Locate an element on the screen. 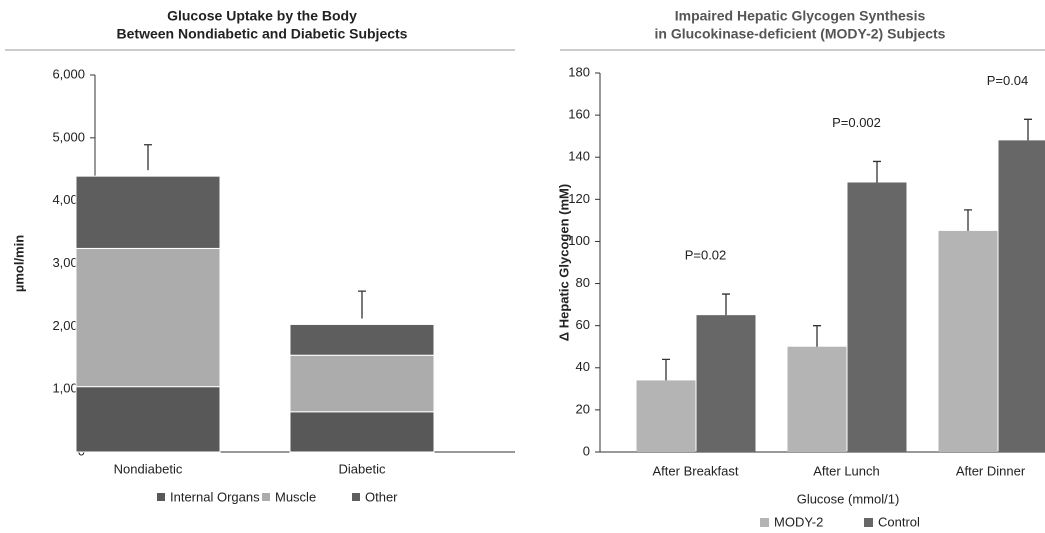  y-tick-label: 6,000 is located at coordinates (68, 73).